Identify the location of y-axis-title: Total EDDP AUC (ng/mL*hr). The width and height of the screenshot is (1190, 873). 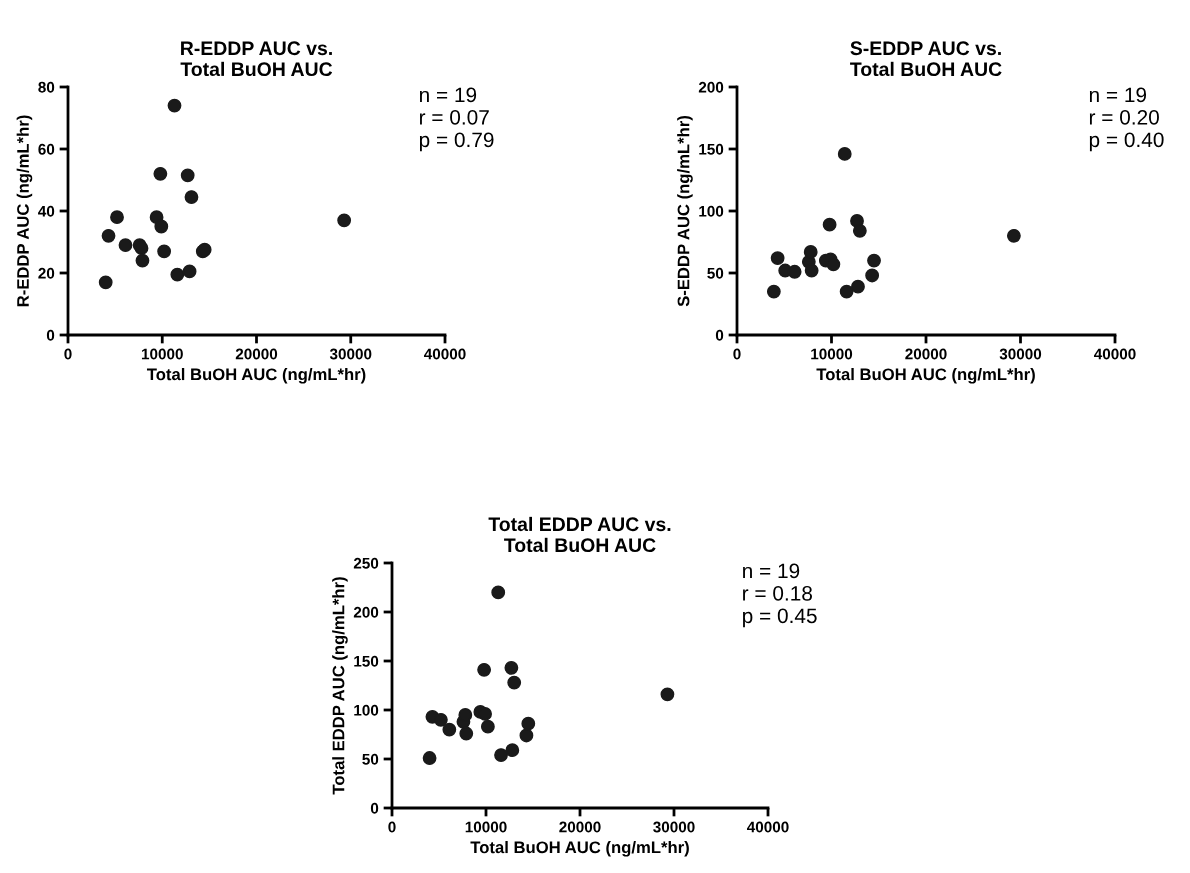
(340, 686).